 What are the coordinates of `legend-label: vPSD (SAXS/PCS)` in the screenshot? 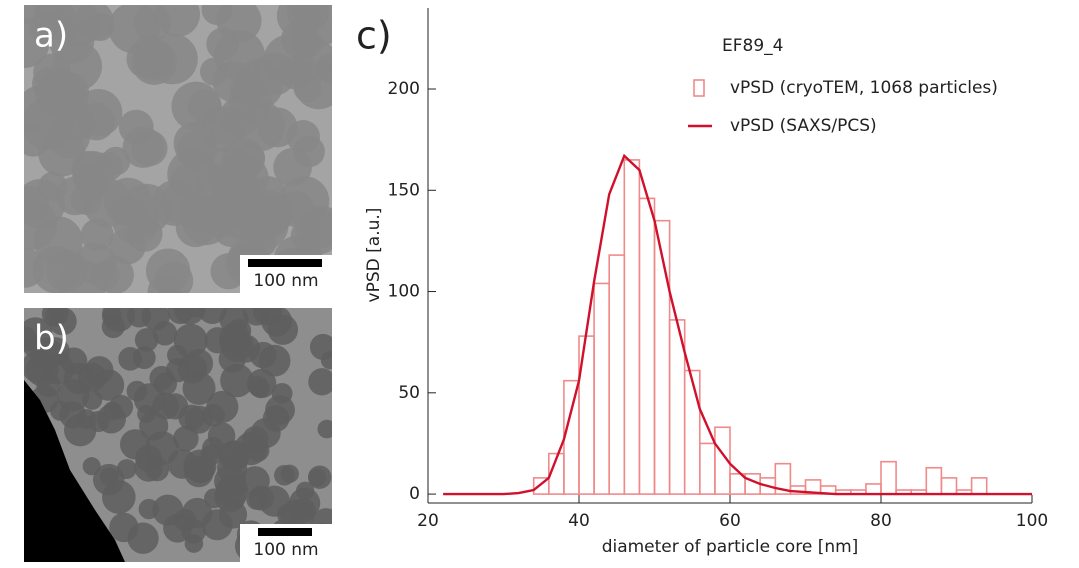 It's located at (803, 126).